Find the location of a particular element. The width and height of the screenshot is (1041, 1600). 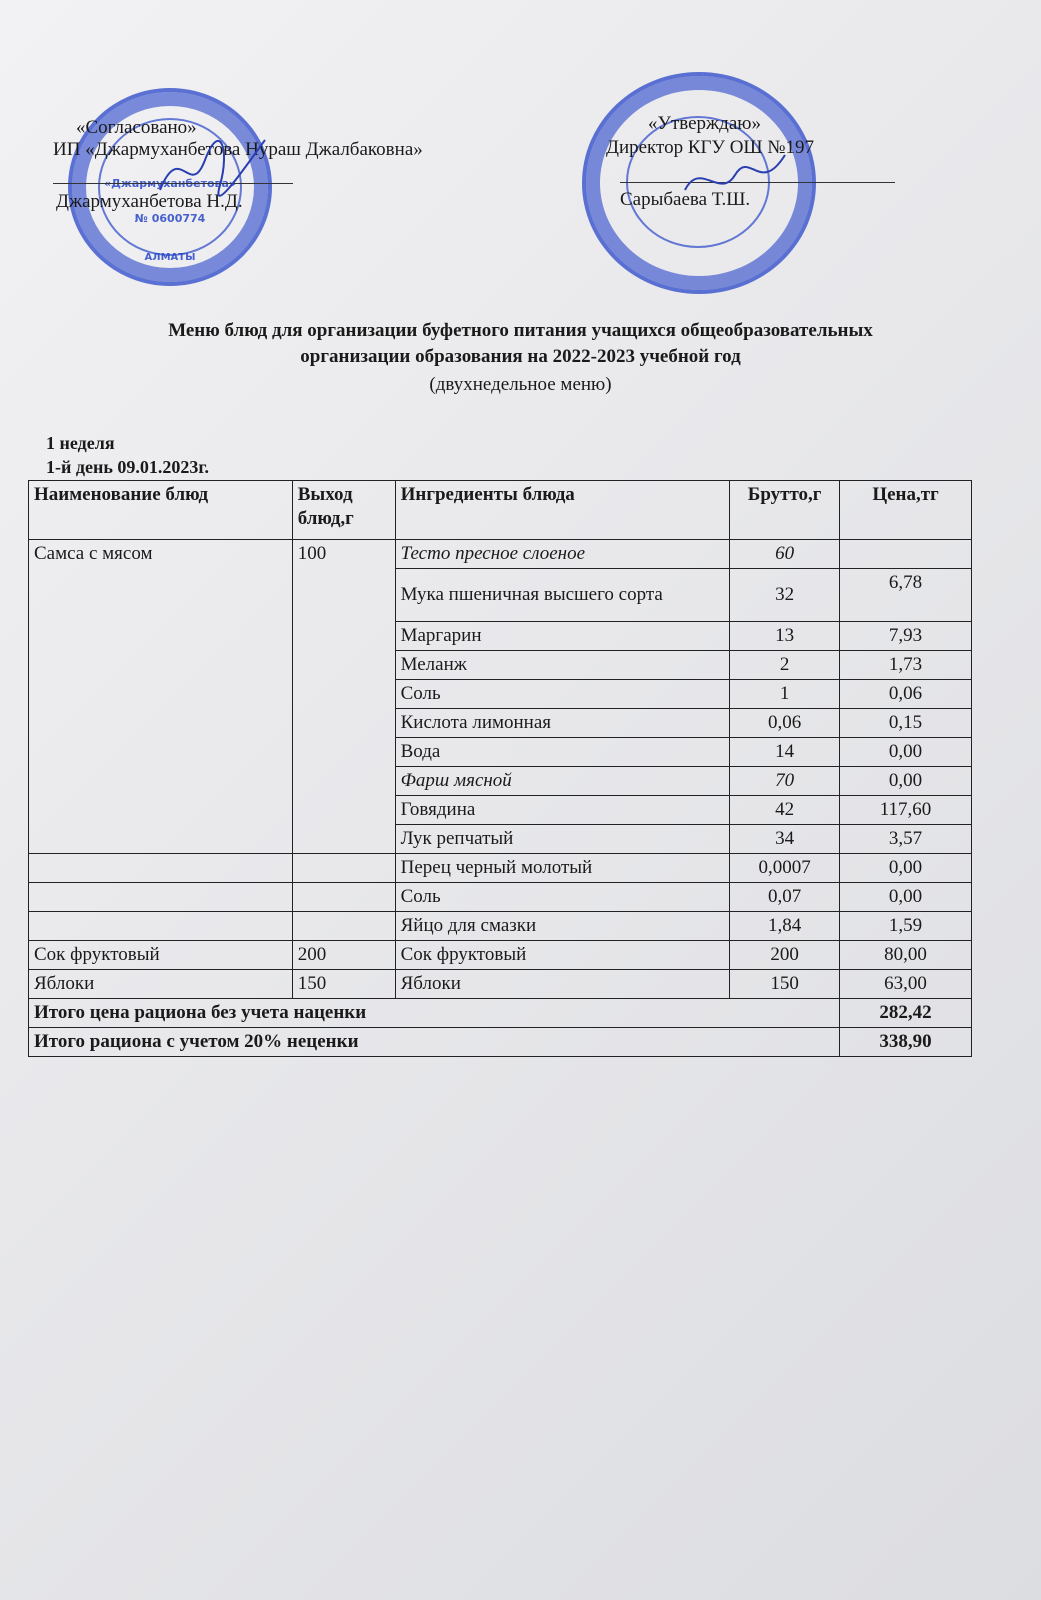

cell-ingredient: Меланж is located at coordinates (562, 665).